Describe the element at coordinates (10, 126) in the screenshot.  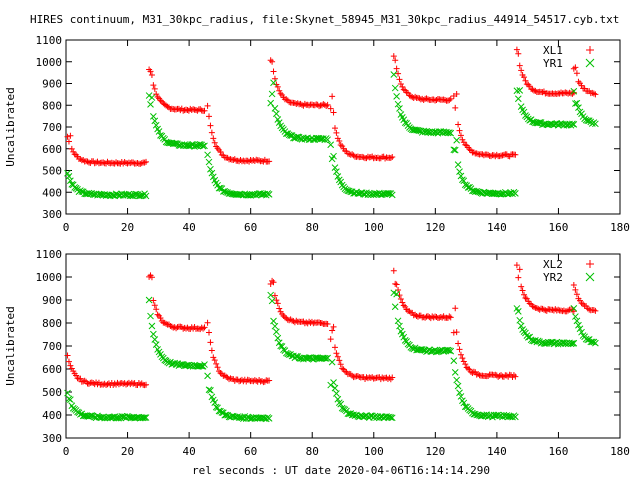
I see `y-axis-label: Uncalibrated` at that location.